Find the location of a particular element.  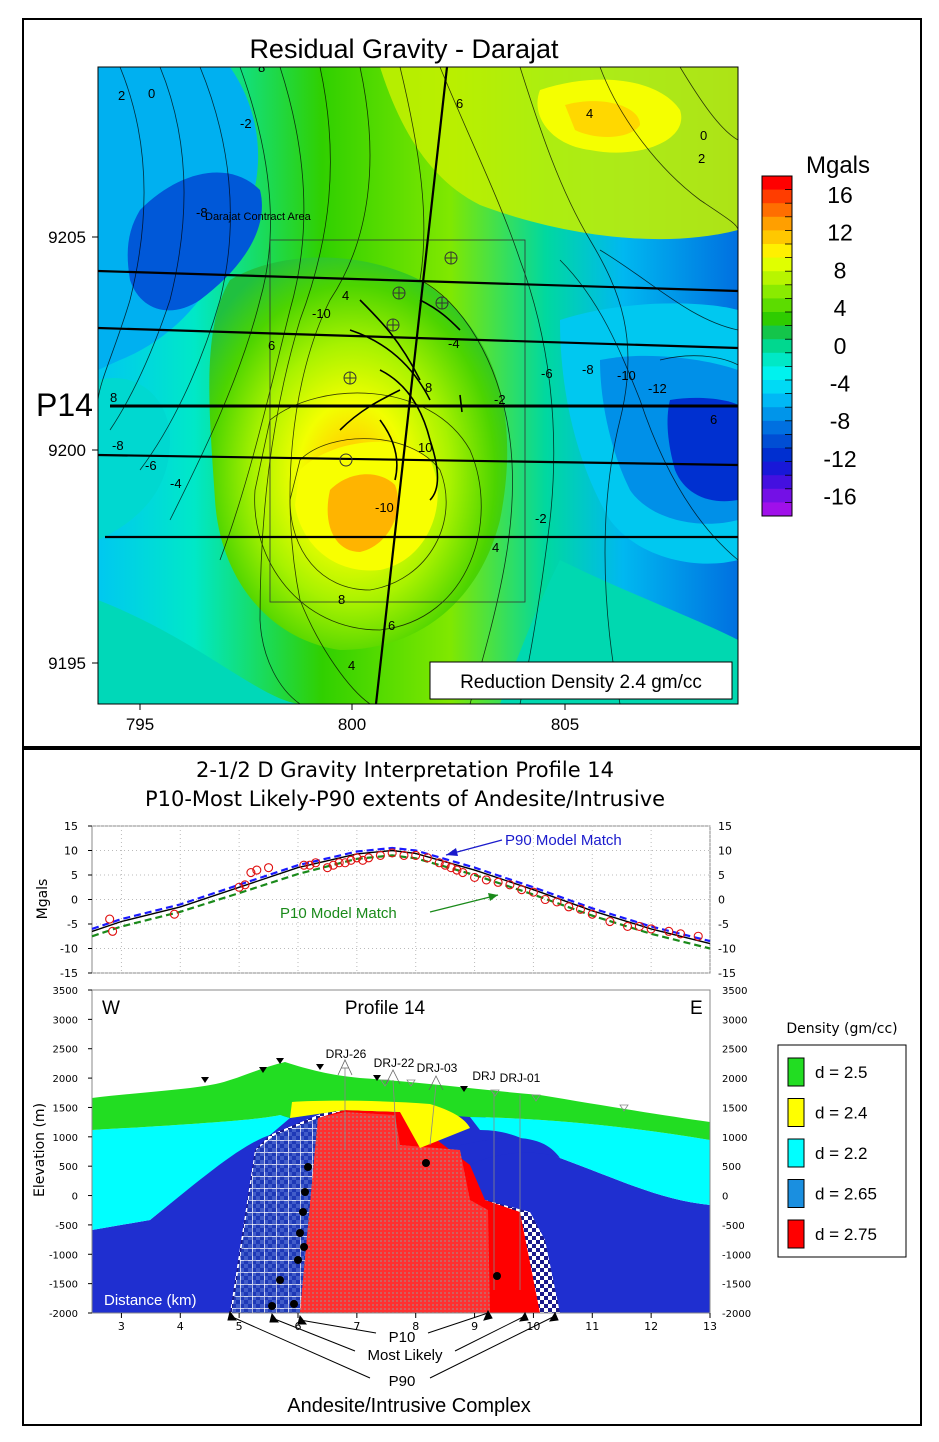

gravity-ytick-left: 5 is located at coordinates (74, 875).